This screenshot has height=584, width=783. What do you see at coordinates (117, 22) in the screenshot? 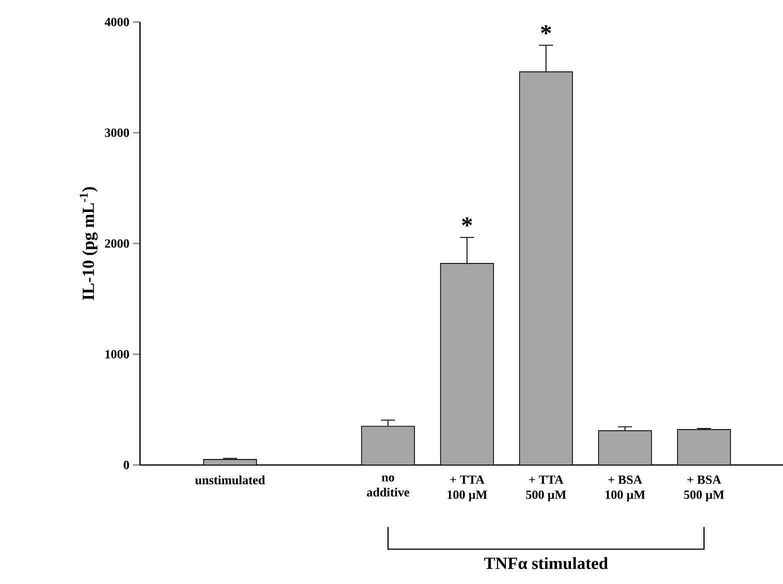
I see `y-tick-label: 4000` at bounding box center [117, 22].